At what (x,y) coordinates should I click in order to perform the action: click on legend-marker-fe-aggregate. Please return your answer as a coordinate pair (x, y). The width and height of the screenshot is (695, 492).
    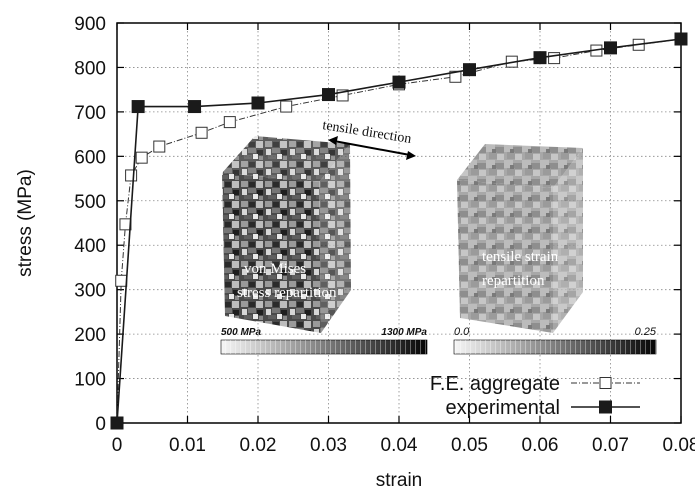
    Looking at the image, I should click on (605, 383).